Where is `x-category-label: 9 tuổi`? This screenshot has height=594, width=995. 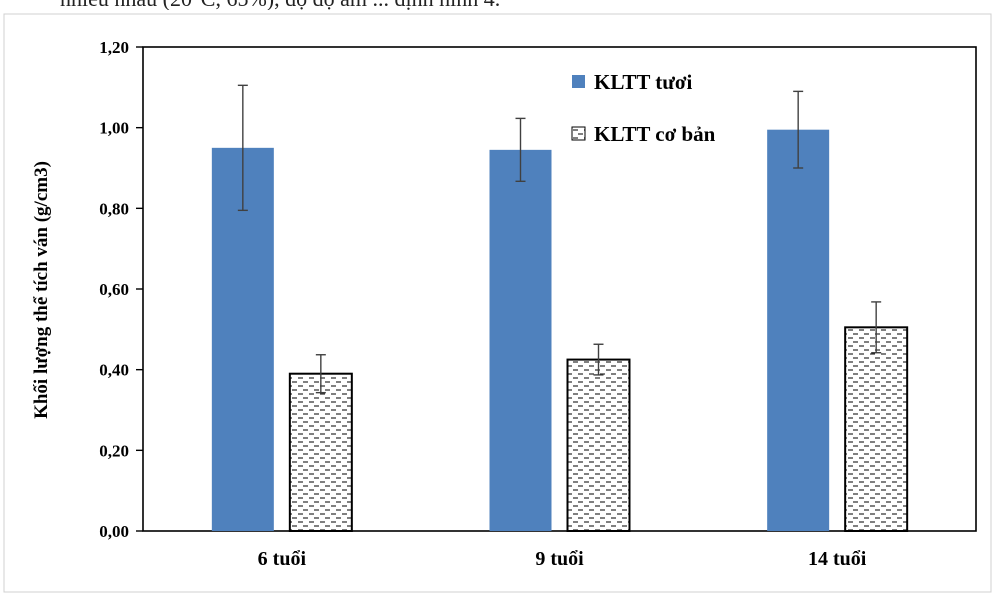
x-category-label: 9 tuổi is located at coordinates (559, 559).